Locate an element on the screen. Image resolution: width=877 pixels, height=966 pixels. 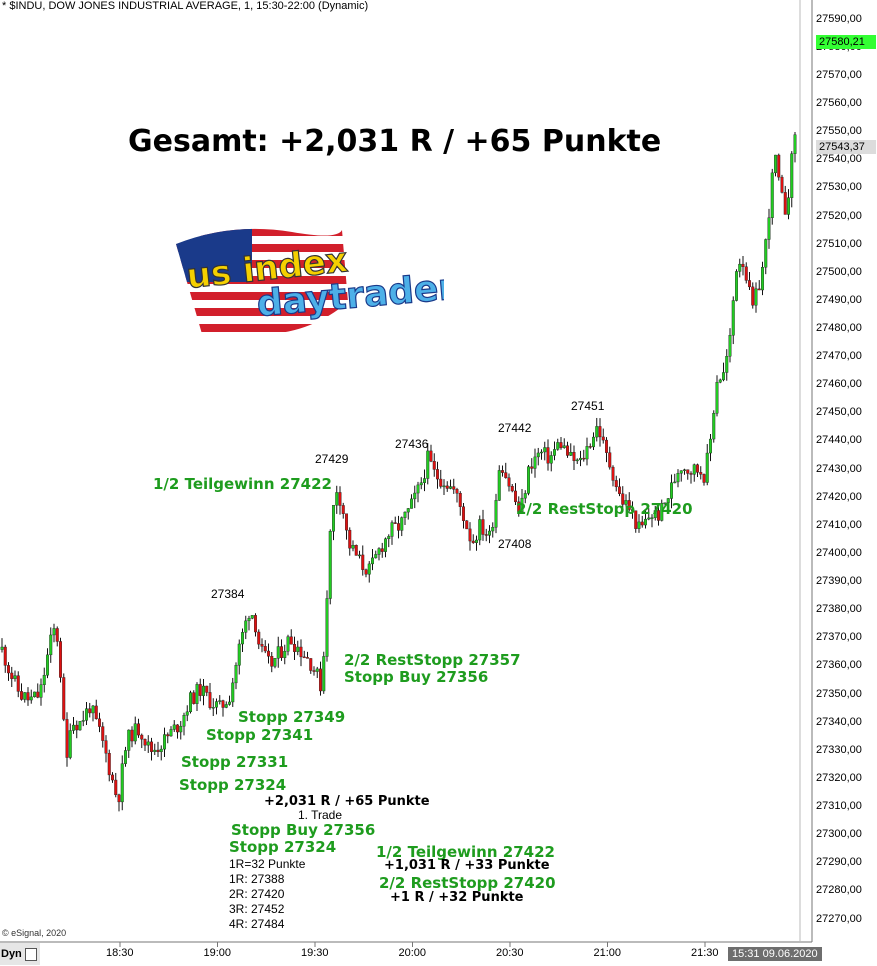
trough-label-27408: 27408 is located at coordinates (515, 544).